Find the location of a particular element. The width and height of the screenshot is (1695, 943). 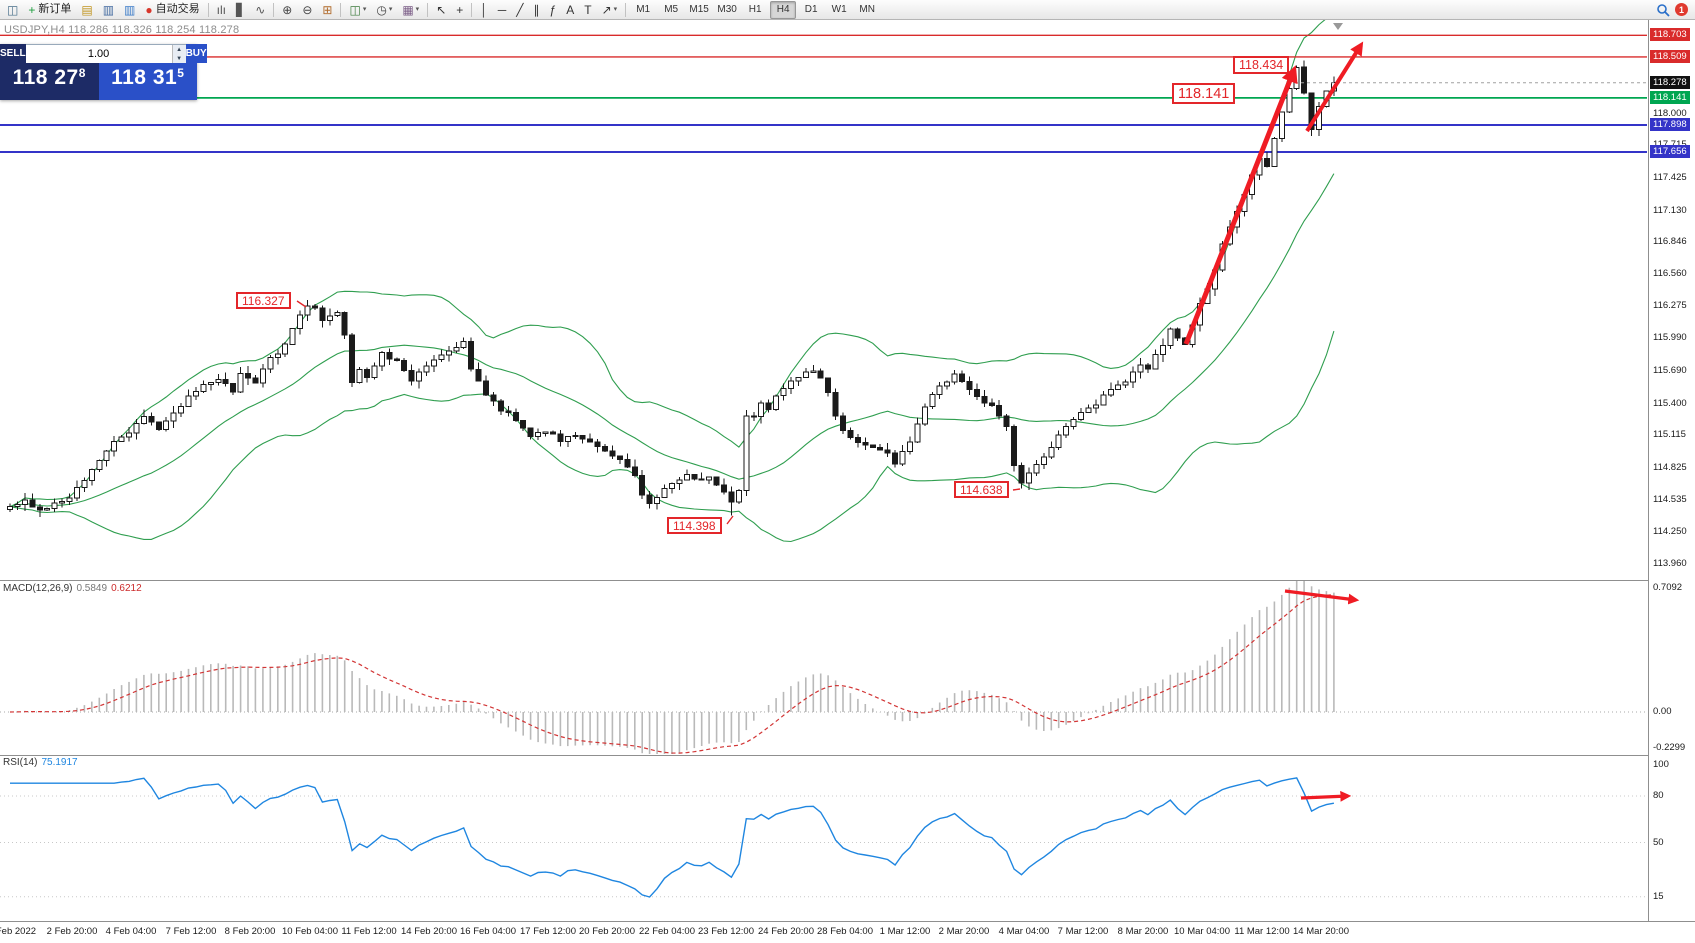

timeframe-mn-button: MN is located at coordinates (867, 9).